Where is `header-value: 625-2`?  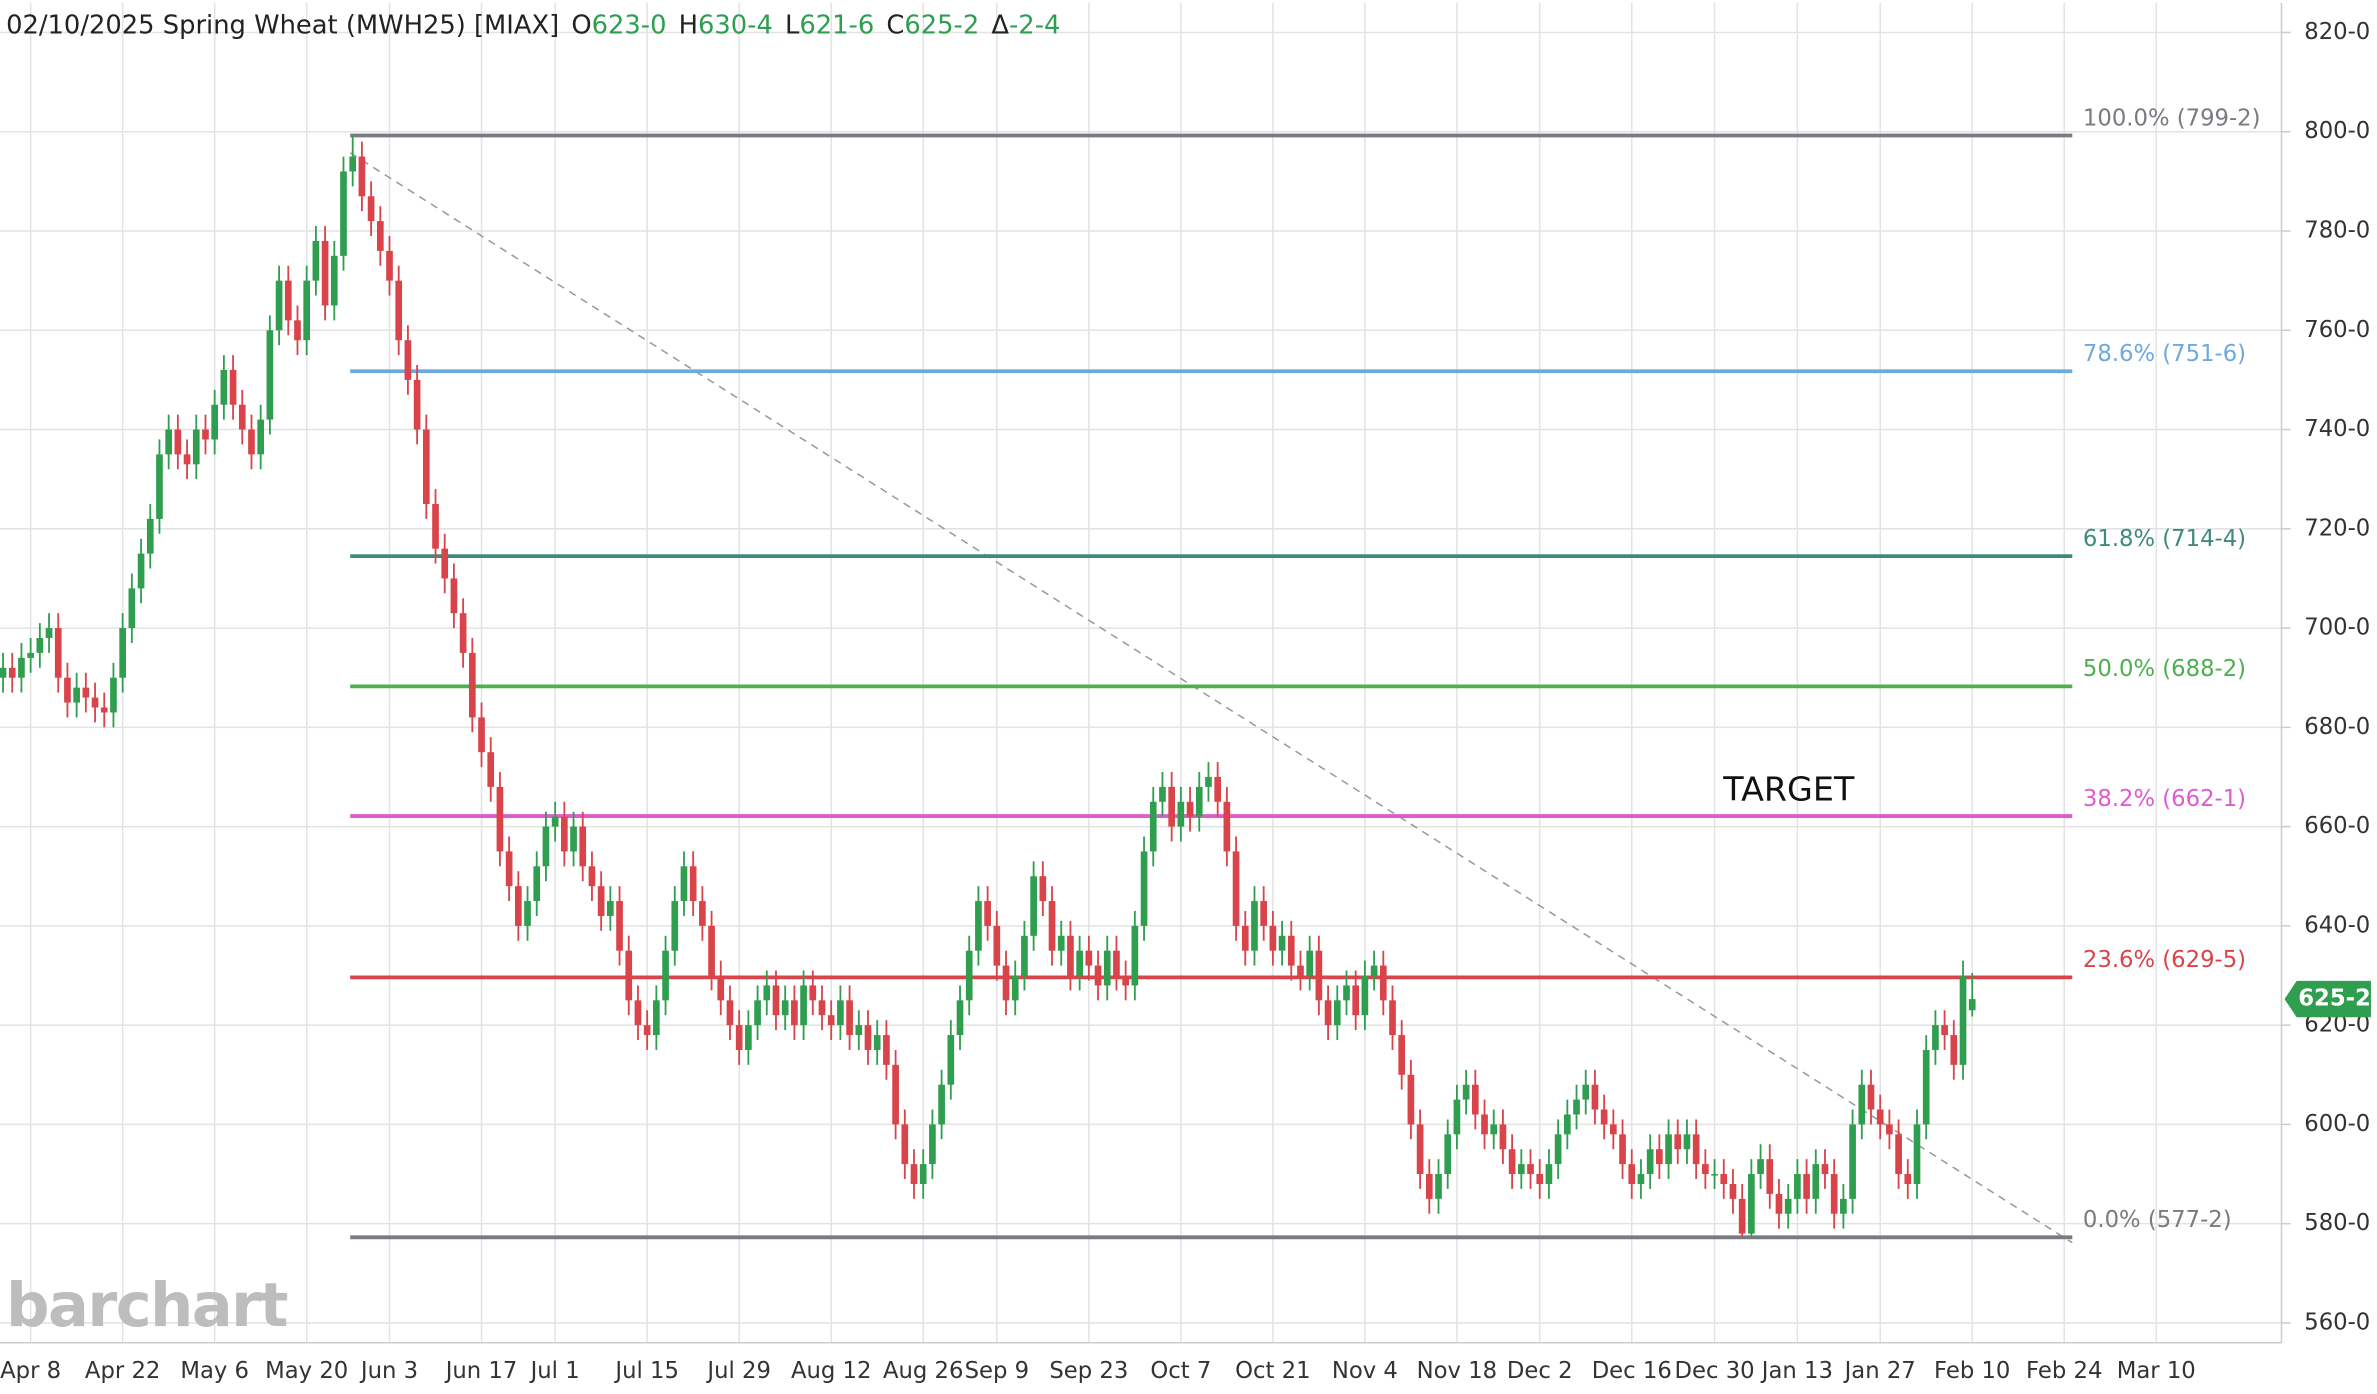 header-value: 625-2 is located at coordinates (941, 25).